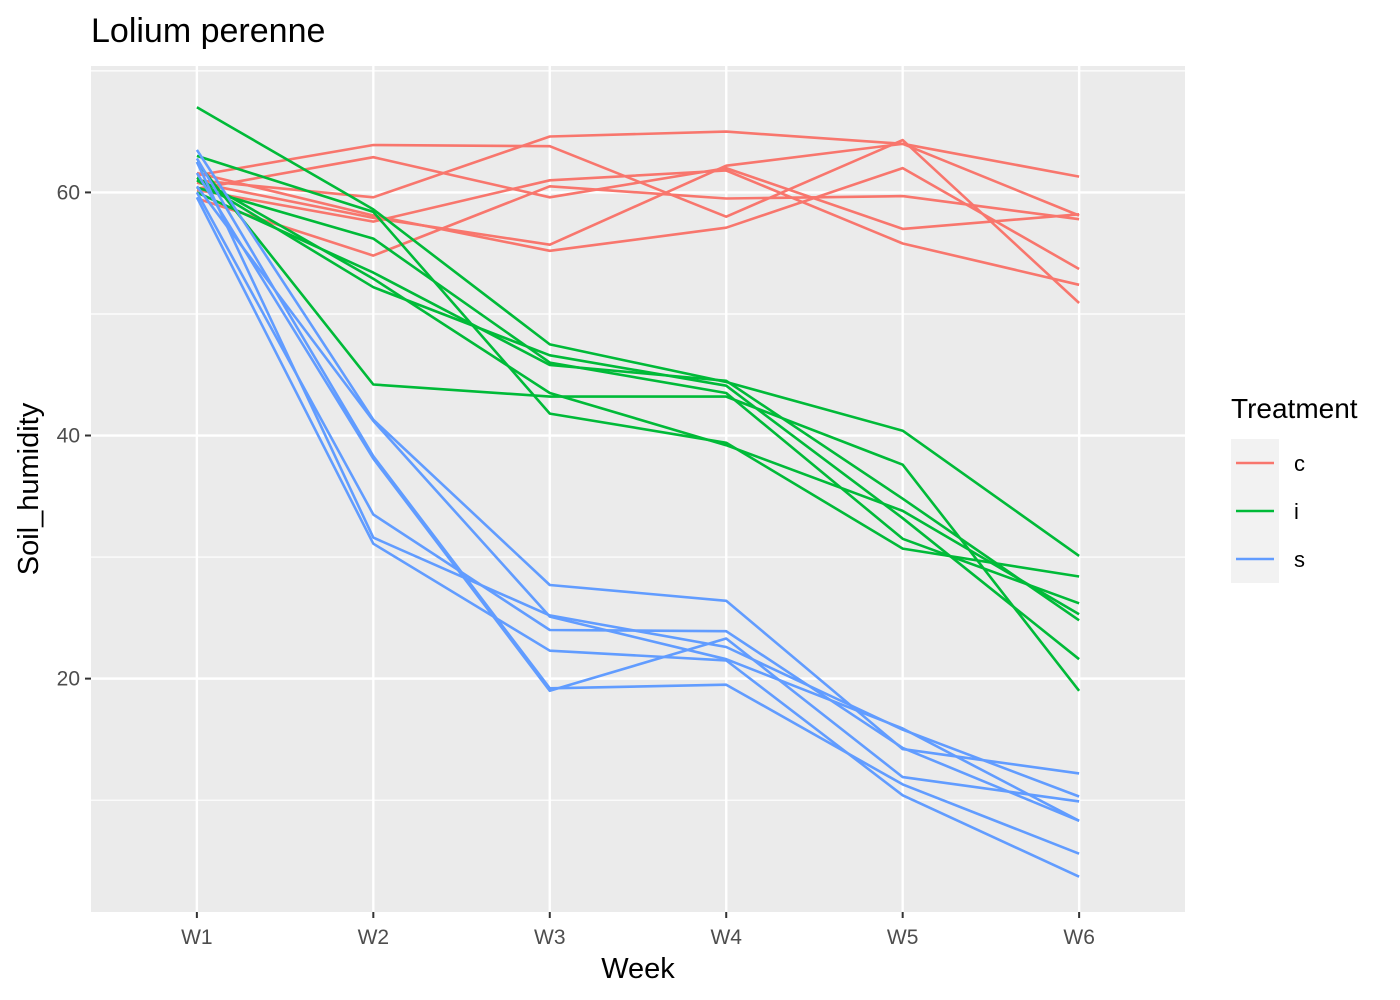  What do you see at coordinates (374, 937) in the screenshot?
I see `x-tick-label: W2` at bounding box center [374, 937].